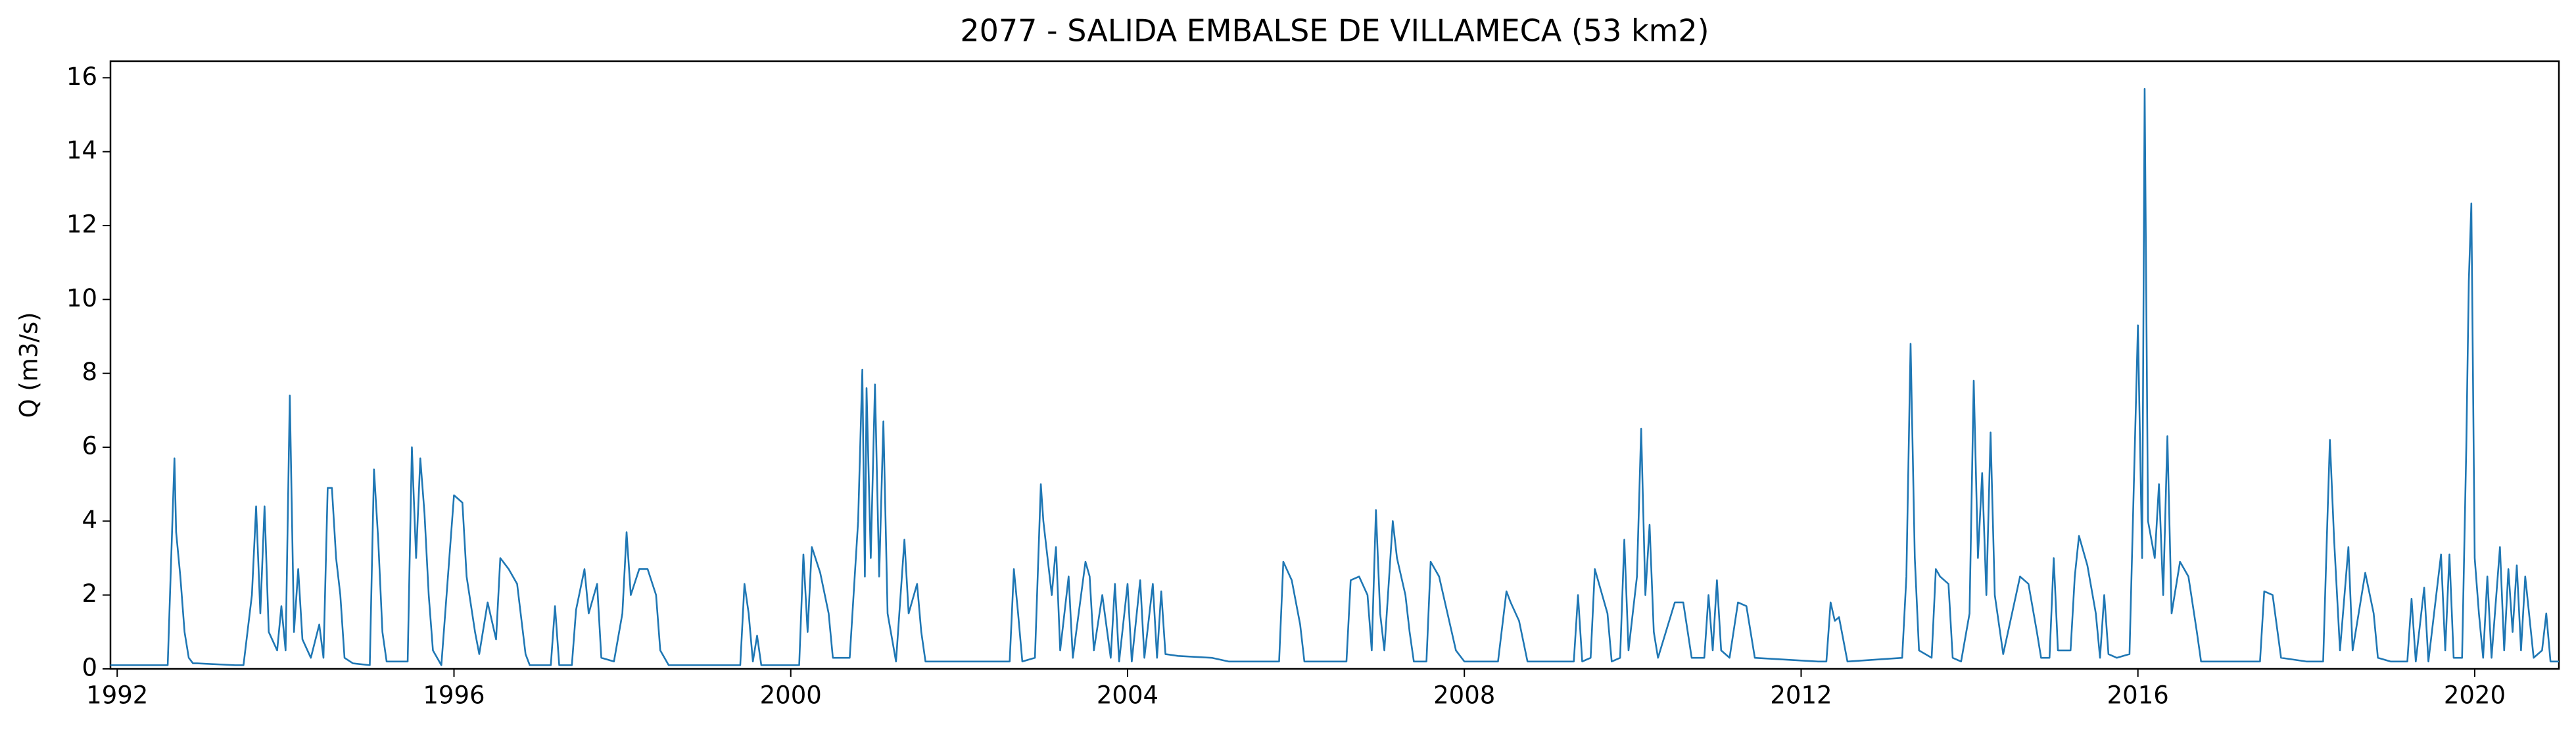 The image size is (2576, 734). I want to click on y-tick-label: 14, so click(81, 150).